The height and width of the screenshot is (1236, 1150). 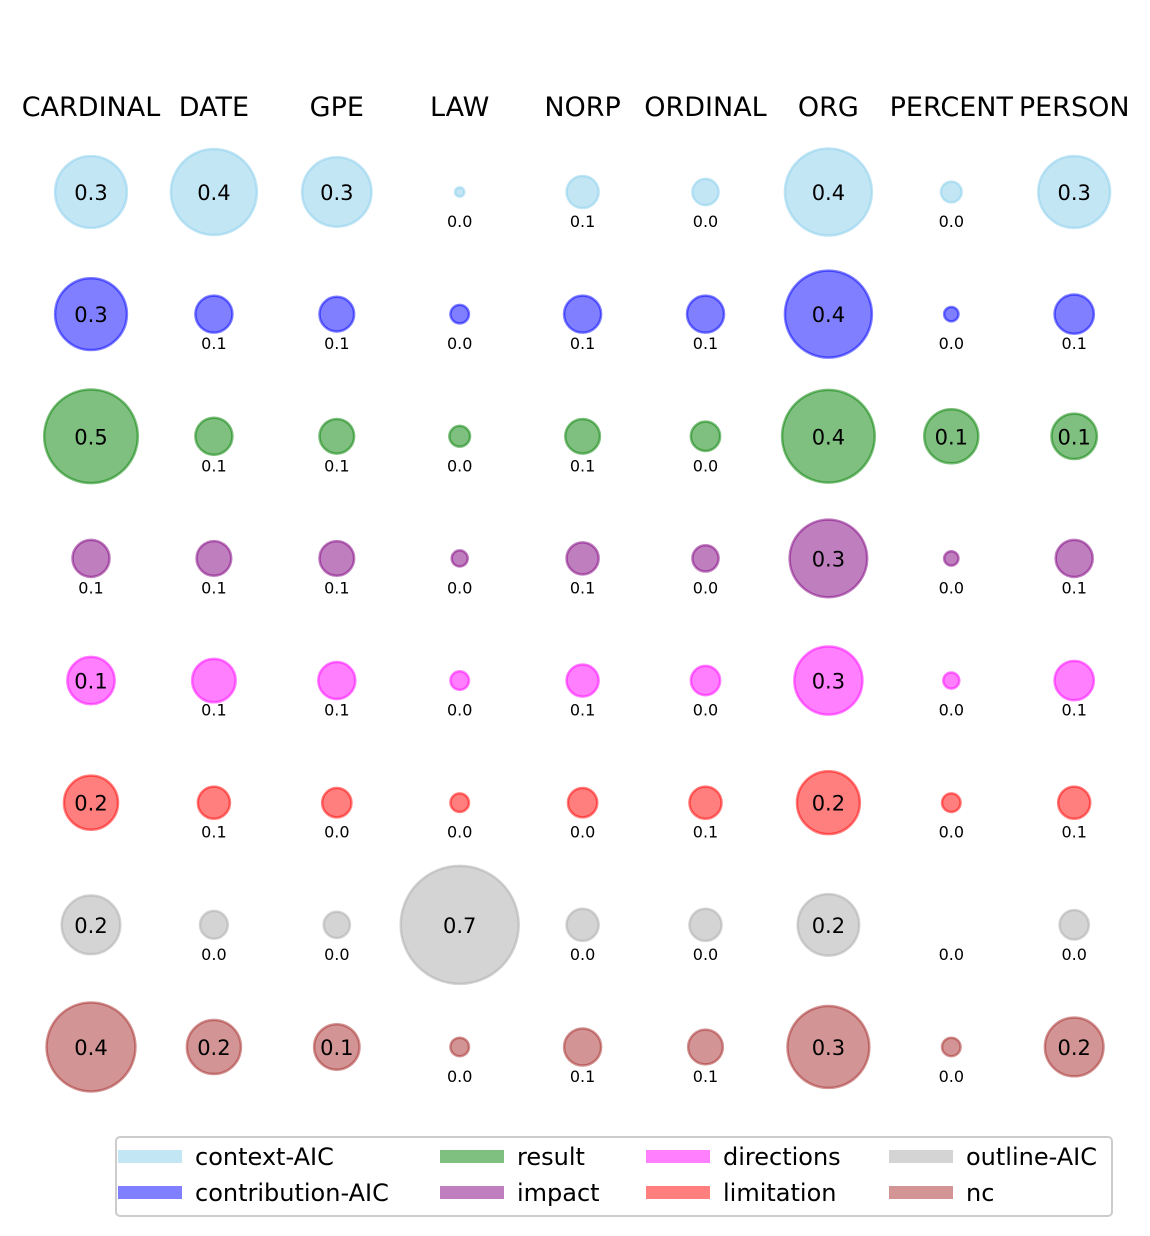 What do you see at coordinates (582, 832) in the screenshot?
I see `value-label-limitation-norp: 0.0` at bounding box center [582, 832].